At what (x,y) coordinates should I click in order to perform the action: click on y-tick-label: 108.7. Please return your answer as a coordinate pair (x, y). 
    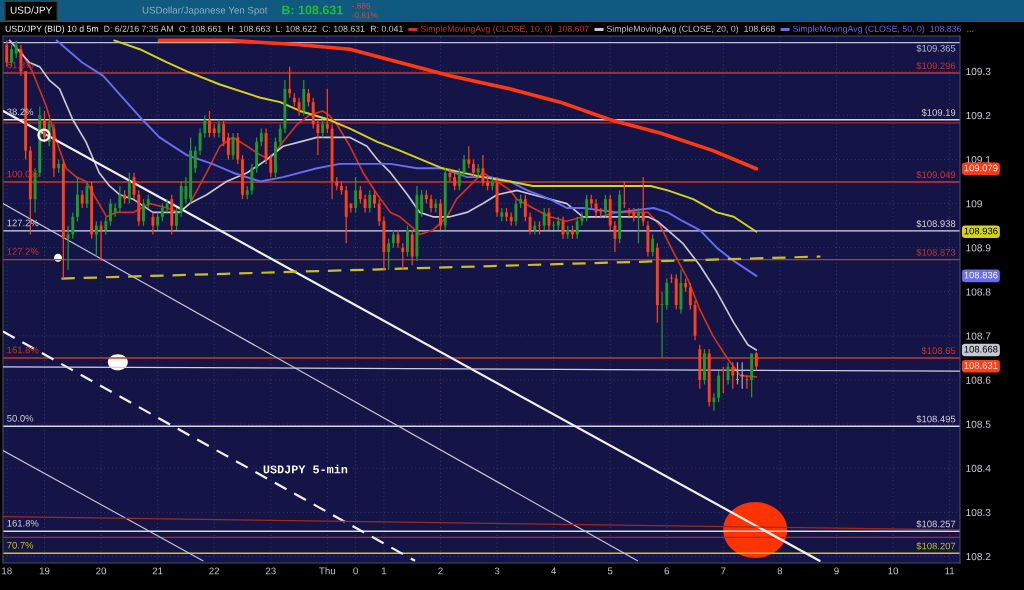
    Looking at the image, I should click on (978, 336).